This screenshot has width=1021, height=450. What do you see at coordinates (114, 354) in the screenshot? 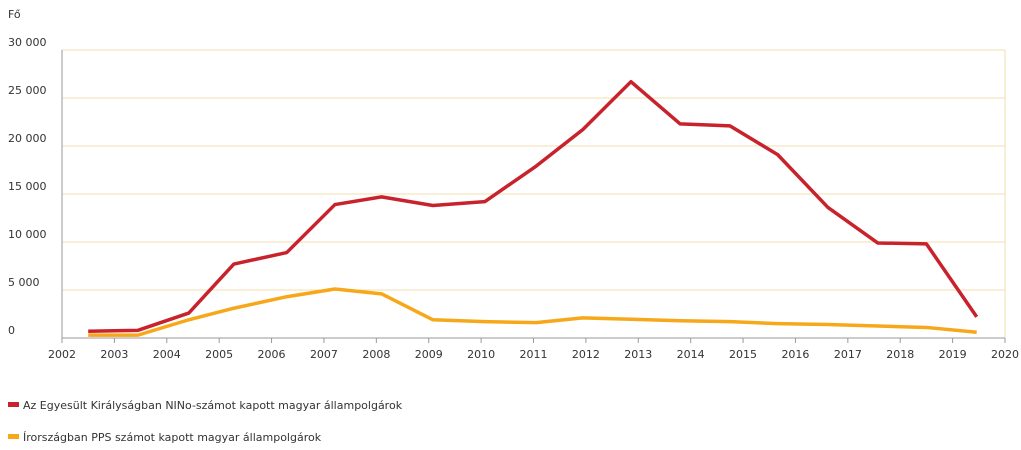
I see `x-tick-label: 2003` at bounding box center [114, 354].